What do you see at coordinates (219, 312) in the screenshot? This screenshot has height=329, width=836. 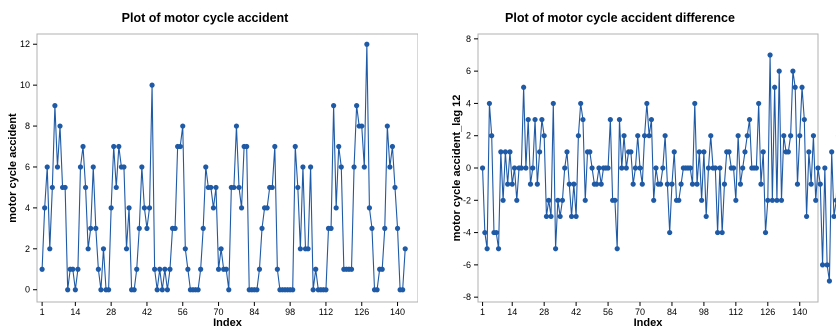 I see `x-tick-label: 70` at bounding box center [219, 312].